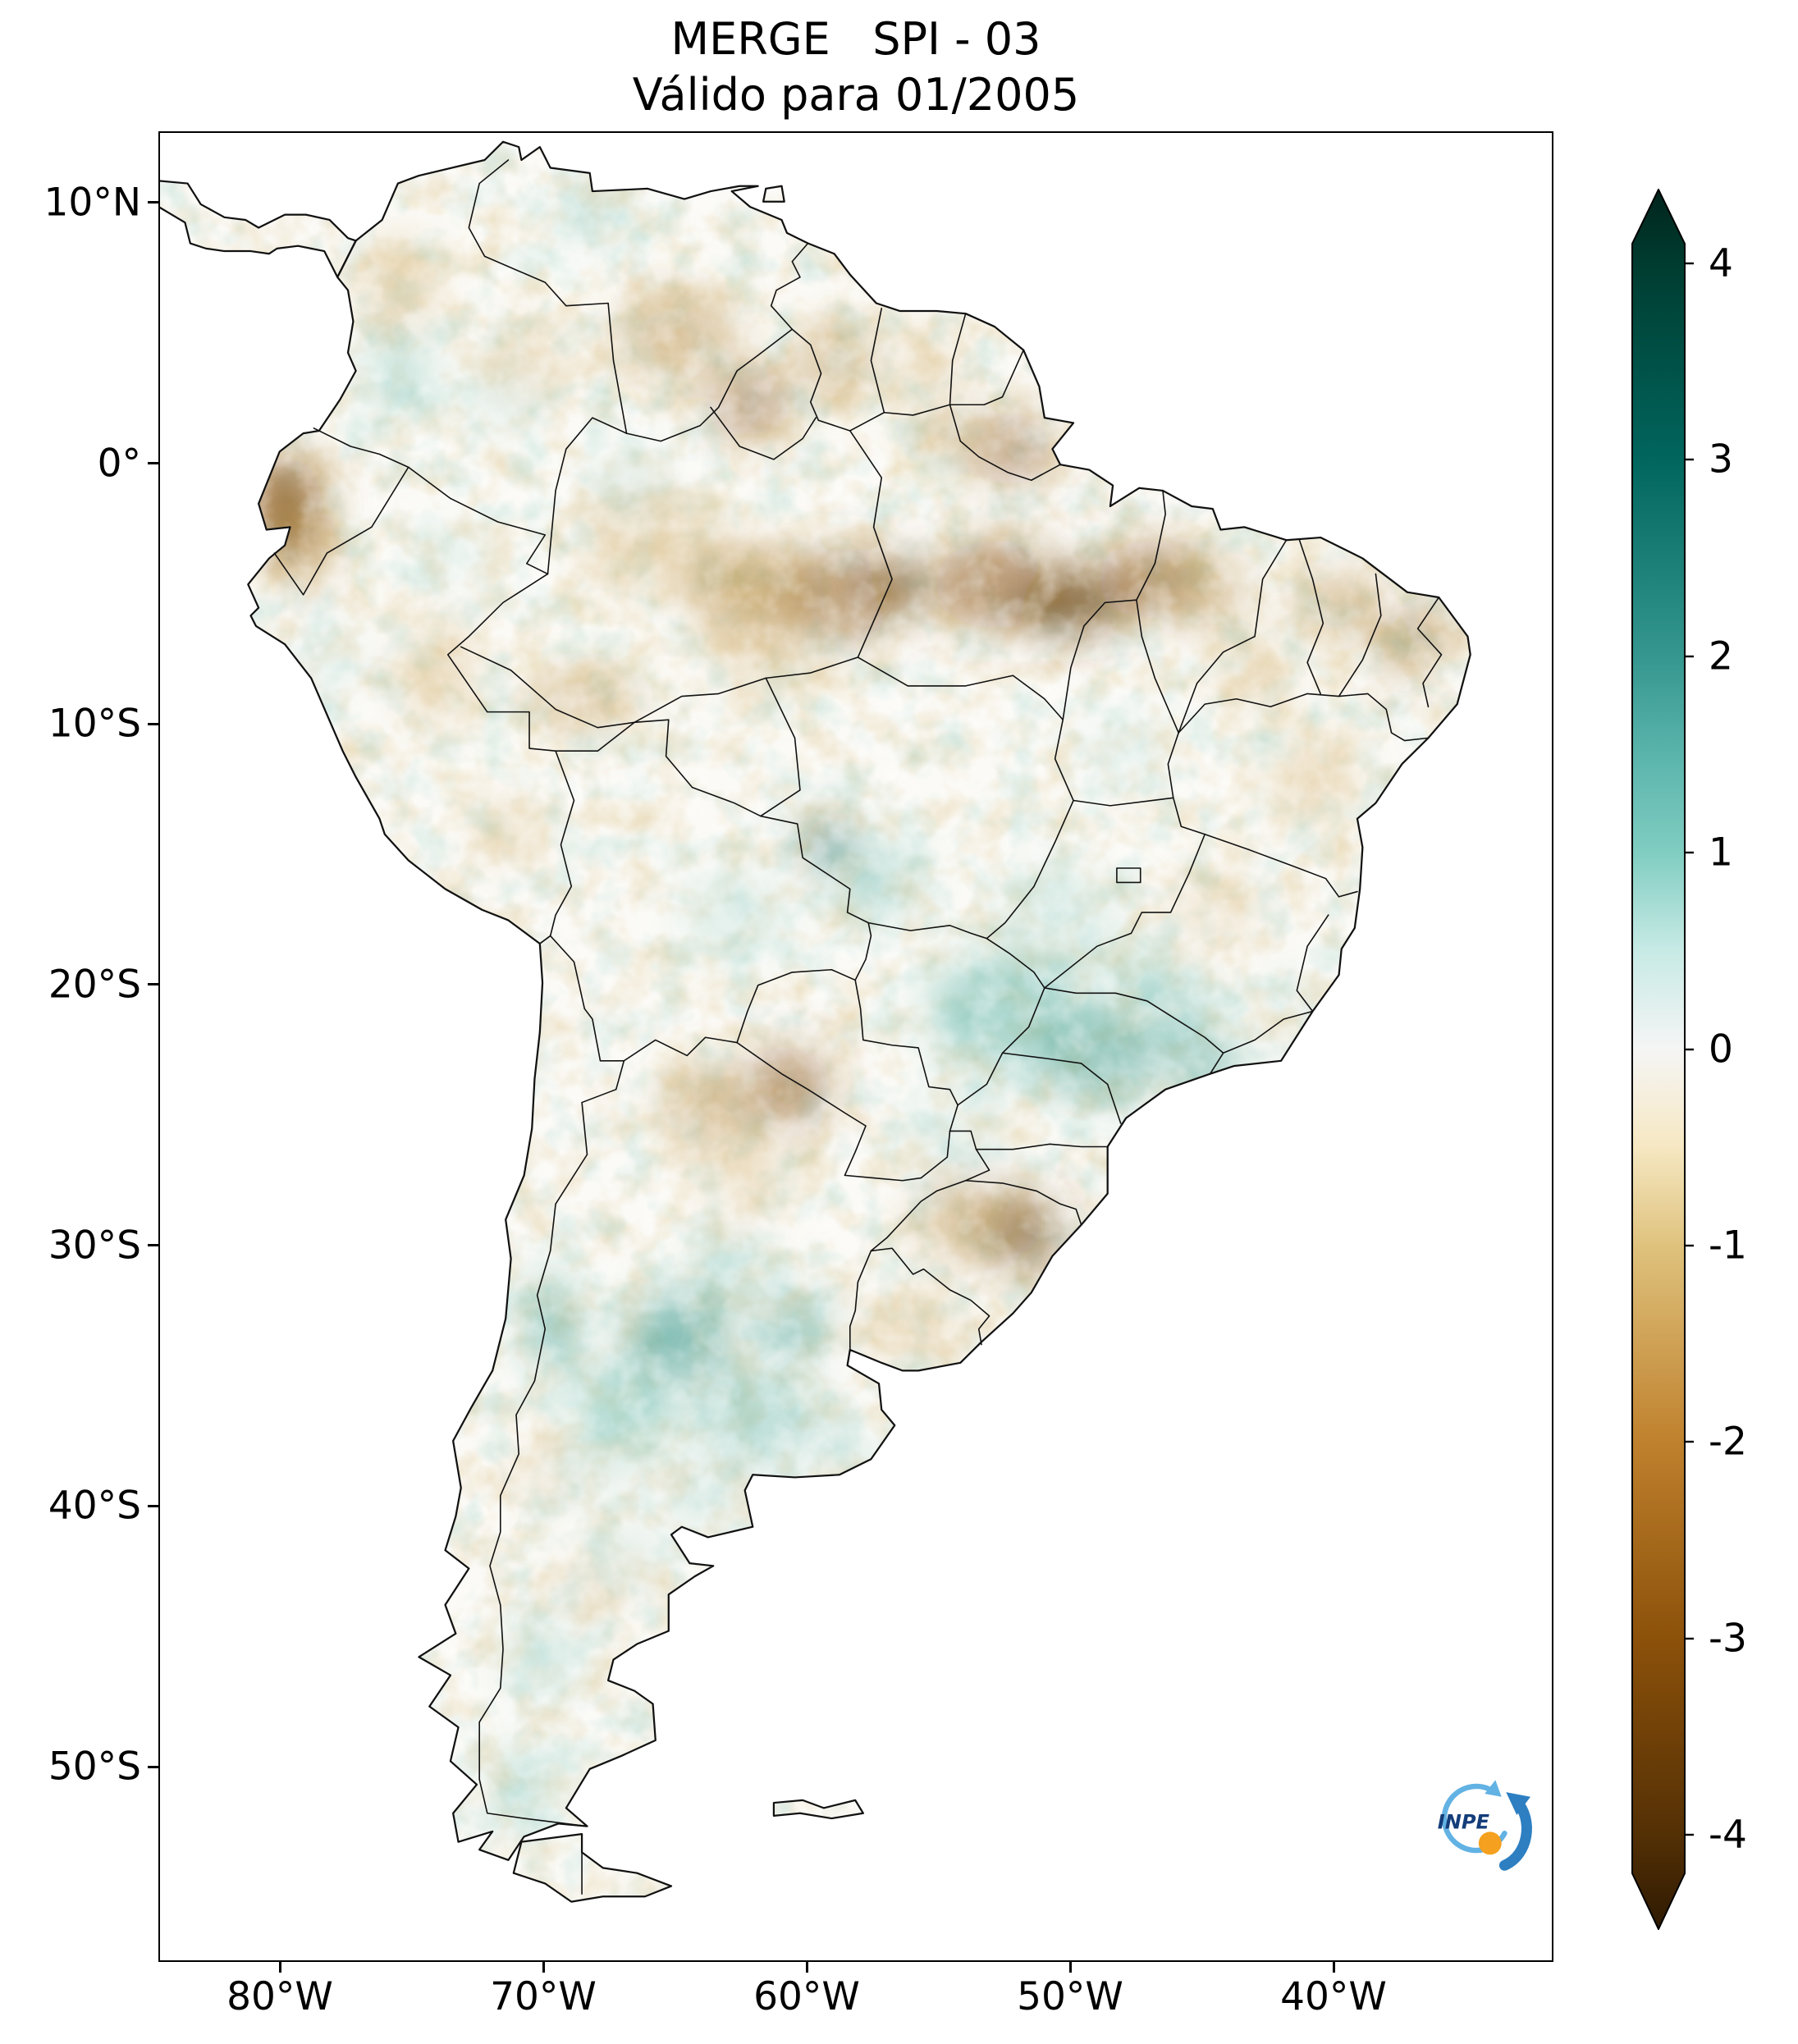 Image resolution: width=1798 pixels, height=2044 pixels. What do you see at coordinates (1721, 1049) in the screenshot?
I see `colorbar-label: 0` at bounding box center [1721, 1049].